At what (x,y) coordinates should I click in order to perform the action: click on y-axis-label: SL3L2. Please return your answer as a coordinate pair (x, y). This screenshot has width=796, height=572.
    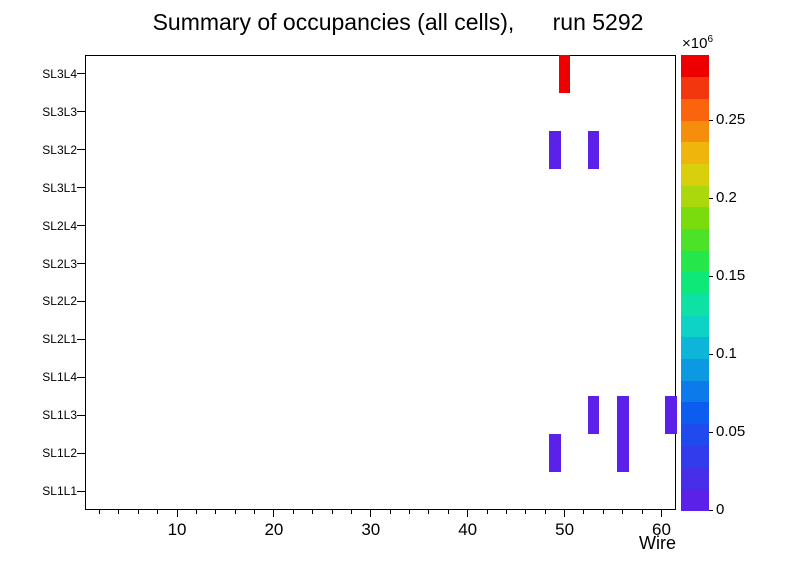
    Looking at the image, I should click on (59, 149).